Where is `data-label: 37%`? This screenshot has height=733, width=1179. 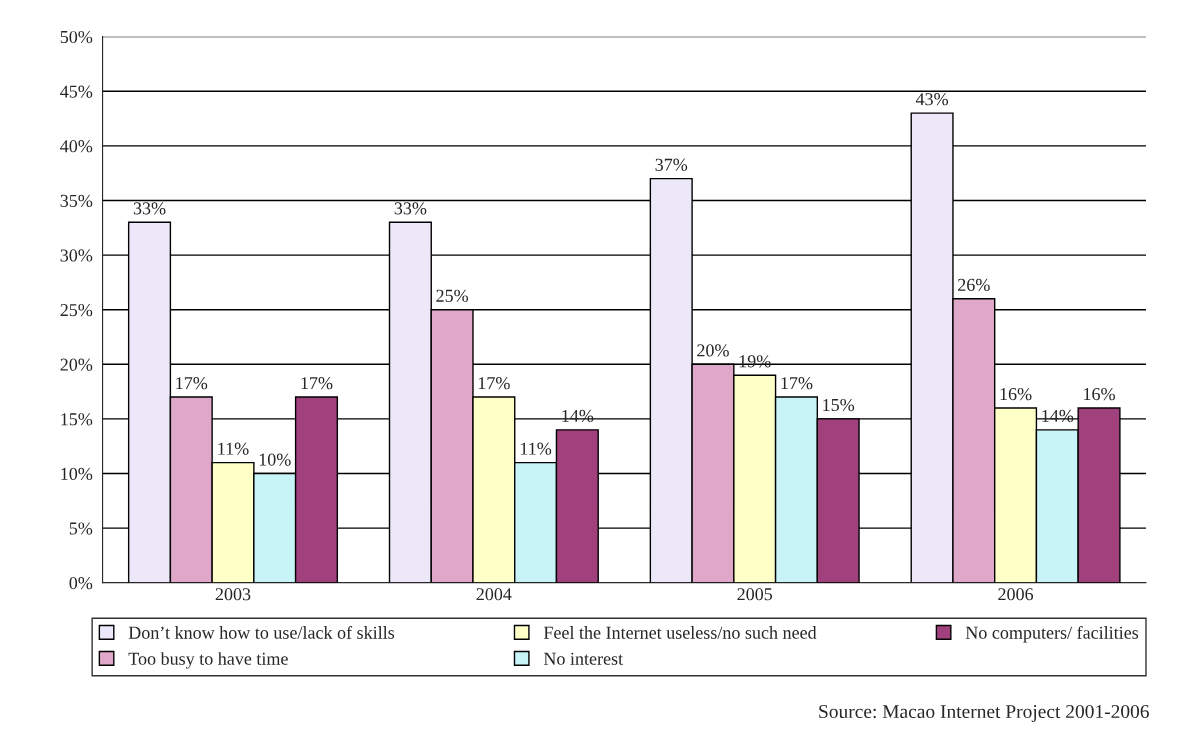 data-label: 37% is located at coordinates (671, 164).